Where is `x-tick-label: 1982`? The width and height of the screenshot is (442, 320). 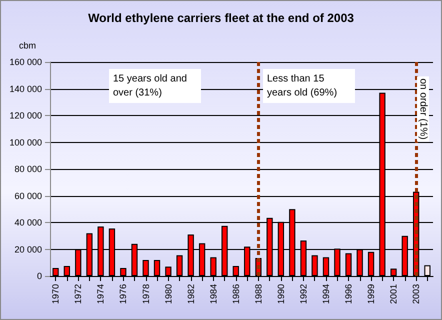
x-tick-label: 1982 is located at coordinates (191, 294).